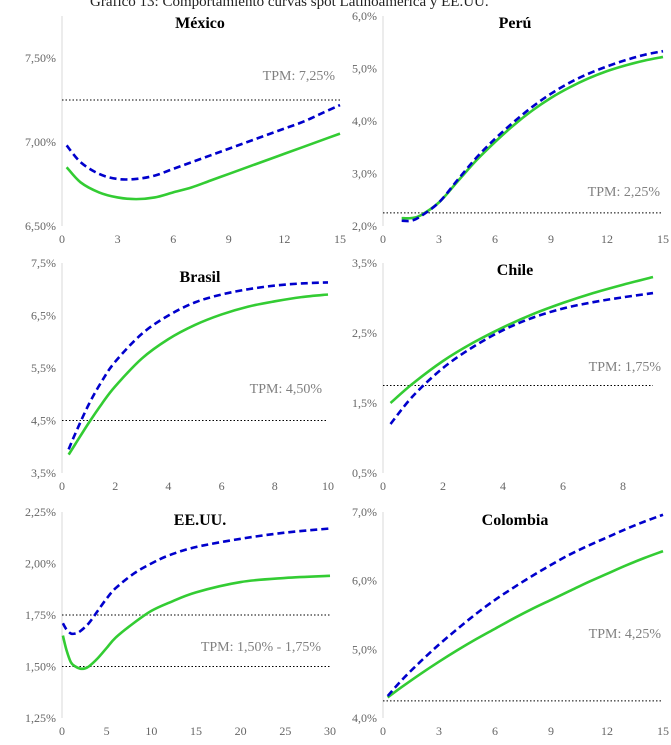 This screenshot has height=745, width=671. Describe the element at coordinates (515, 23) in the screenshot. I see `chart-title: Perú` at that location.